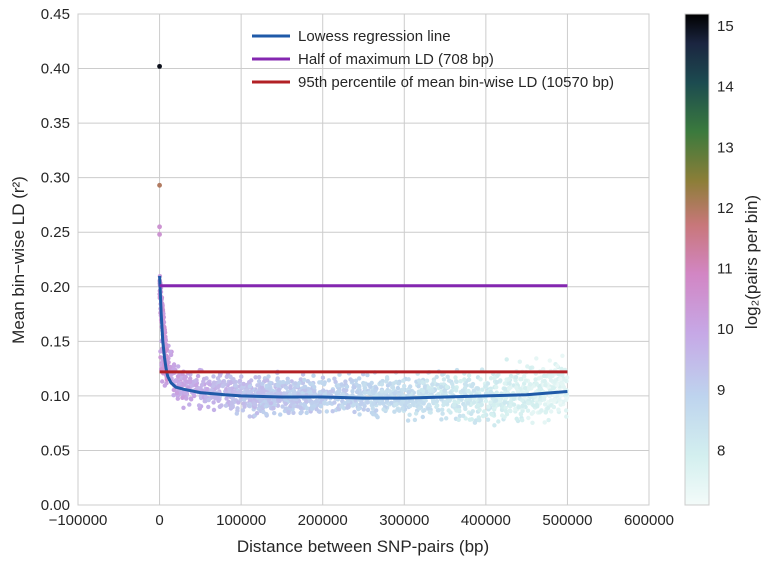 The image size is (769, 562). What do you see at coordinates (725, 329) in the screenshot?
I see `colorbar-tick-label: 10` at bounding box center [725, 329].